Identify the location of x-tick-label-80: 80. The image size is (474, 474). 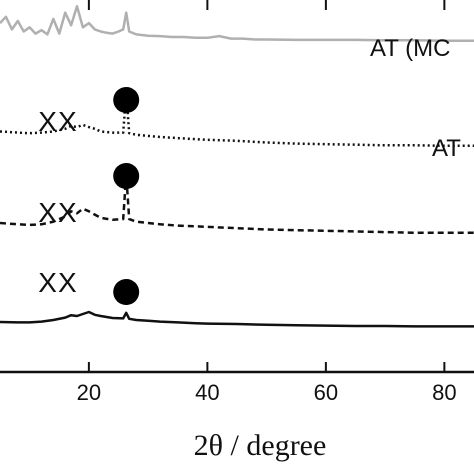
(444, 392).